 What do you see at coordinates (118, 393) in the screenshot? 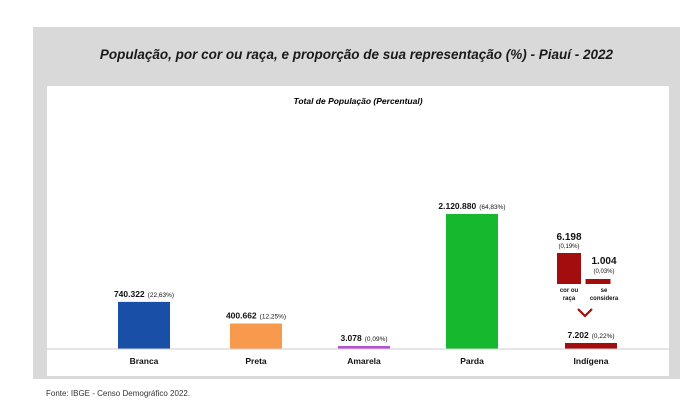
I see `source-note: Fonte: IBGE - Censo Demográfico 2022.` at bounding box center [118, 393].